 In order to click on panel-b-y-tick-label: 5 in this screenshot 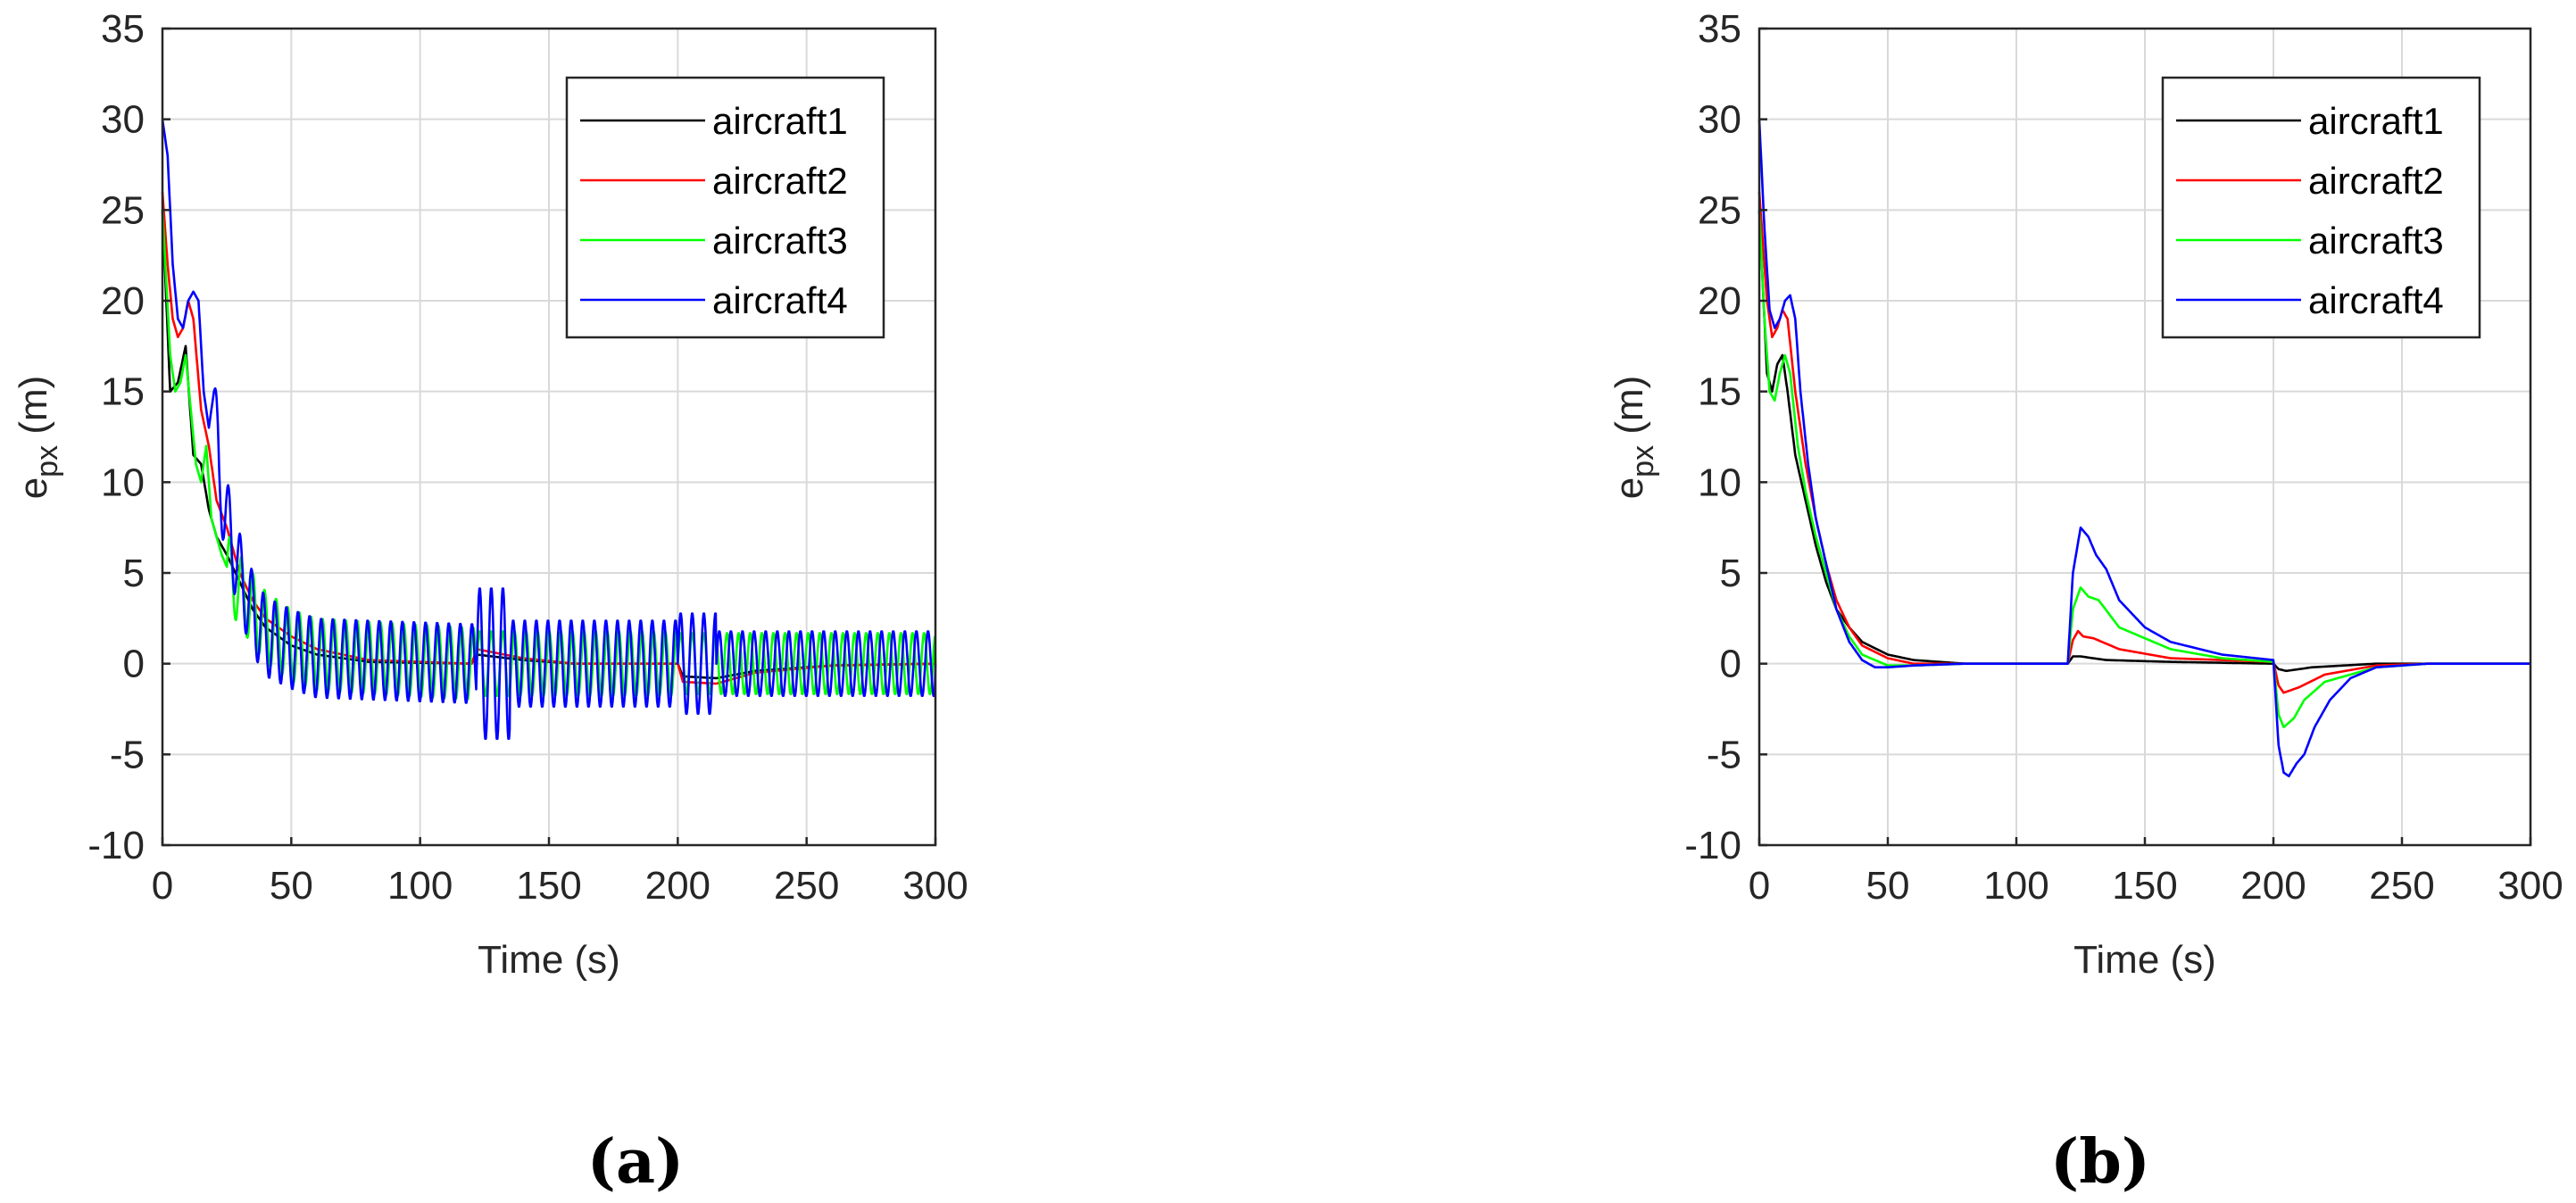, I will do `click(1730, 573)`.